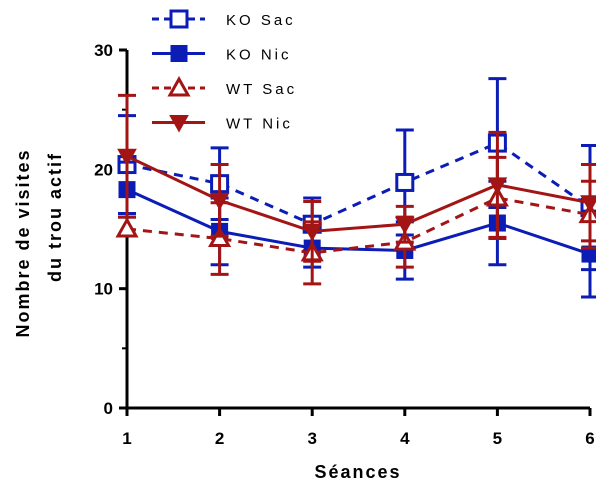 The height and width of the screenshot is (492, 596). What do you see at coordinates (589, 438) in the screenshot?
I see `x-tick-label: 6` at bounding box center [589, 438].